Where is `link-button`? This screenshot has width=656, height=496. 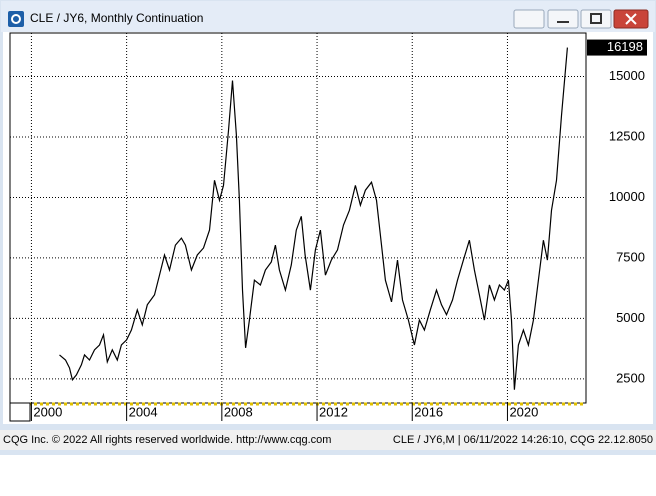 link-button is located at coordinates (529, 19).